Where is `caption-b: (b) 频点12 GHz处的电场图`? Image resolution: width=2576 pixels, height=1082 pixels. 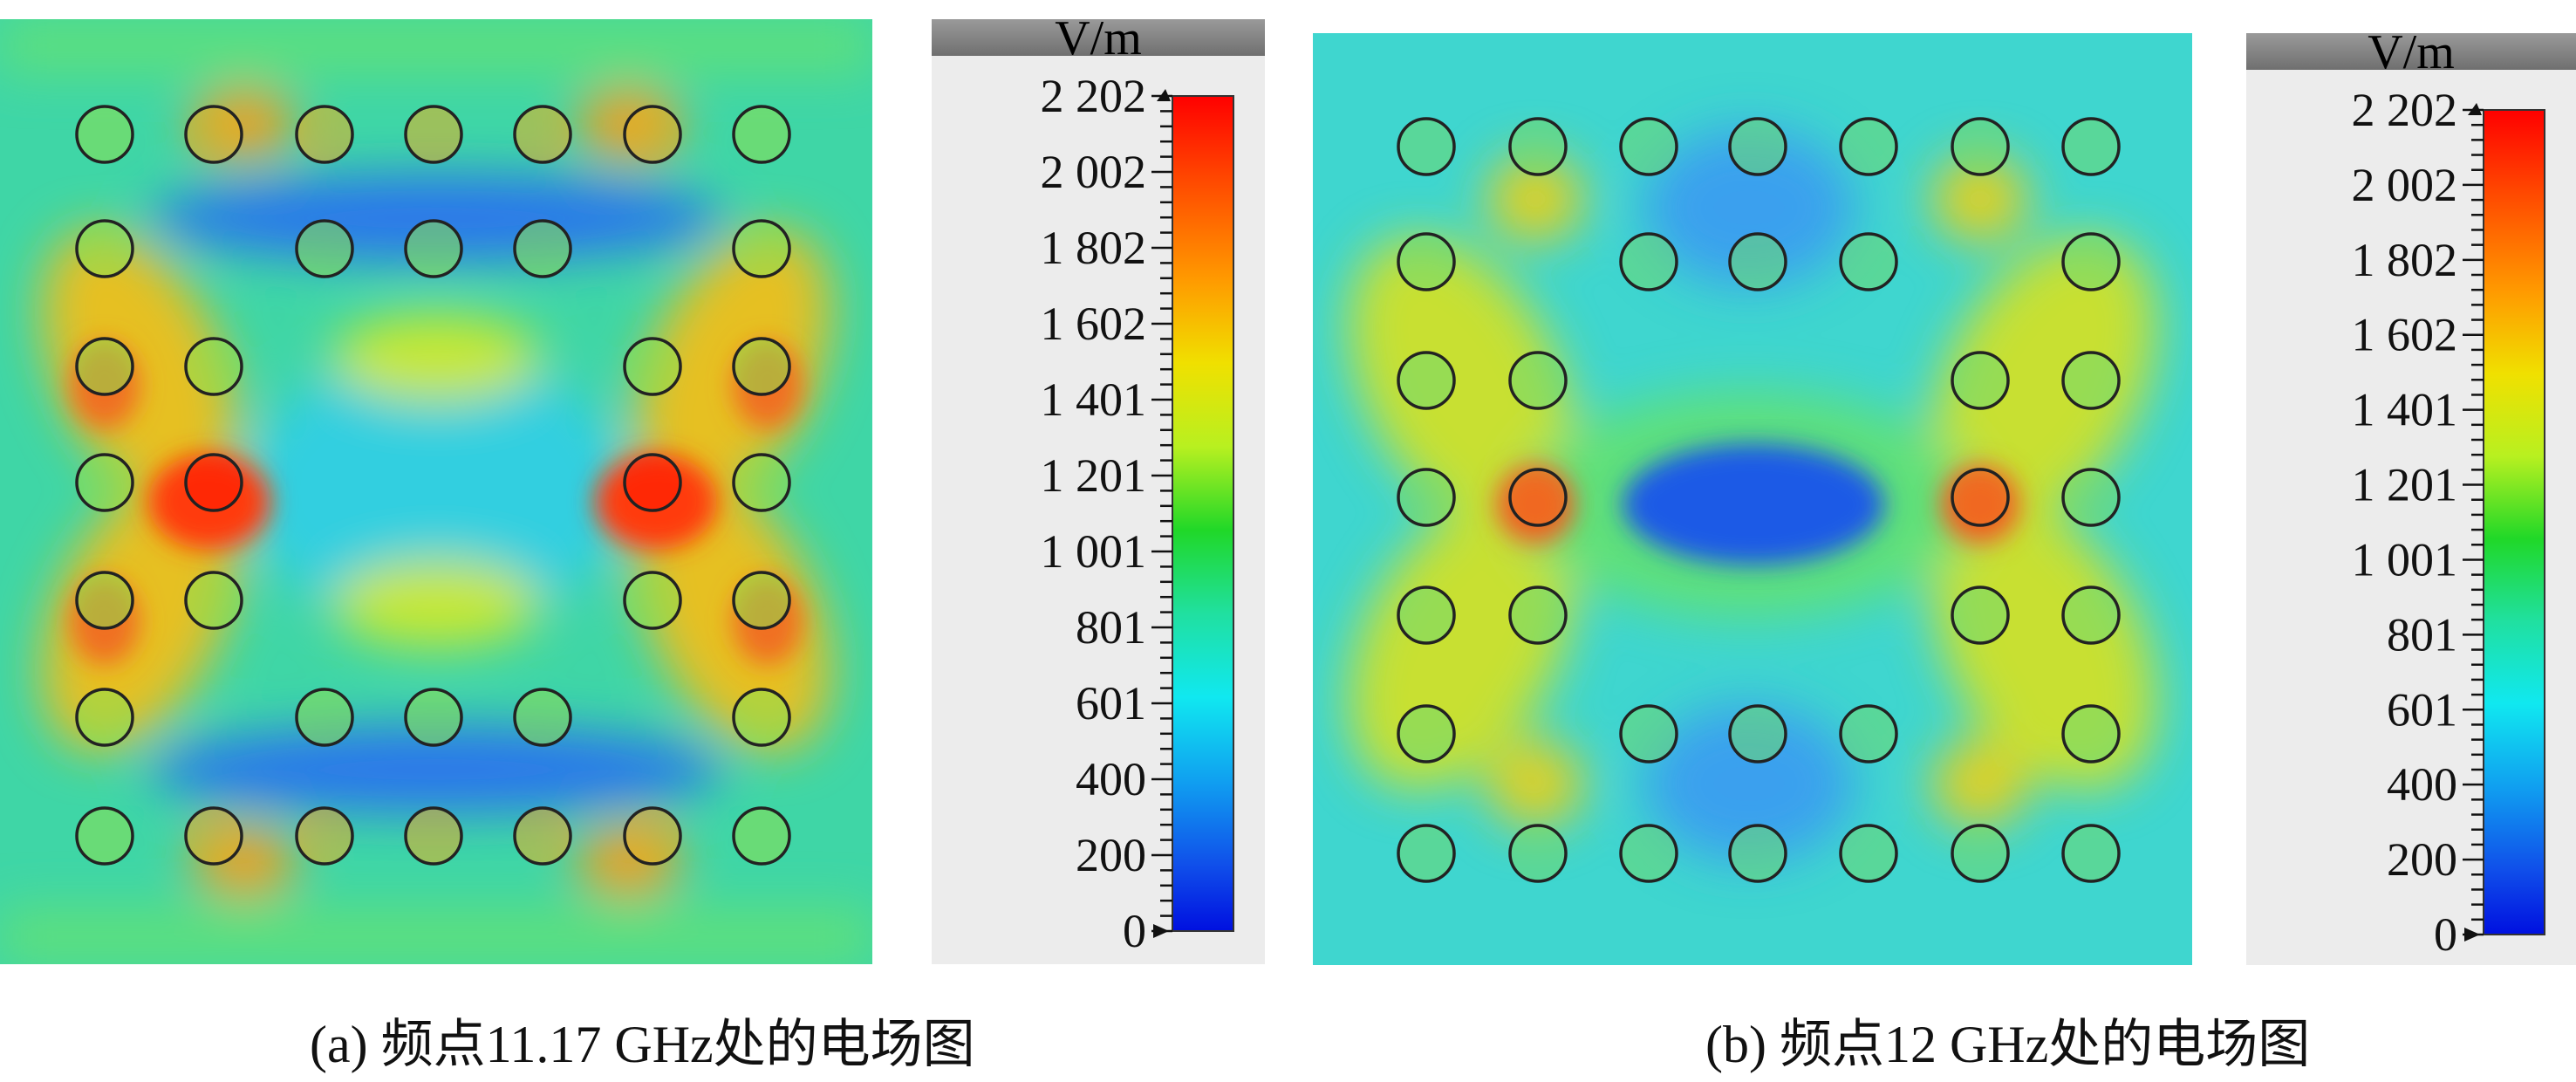
caption-b: (b) 频点12 GHz处的电场图 is located at coordinates (2008, 1044).